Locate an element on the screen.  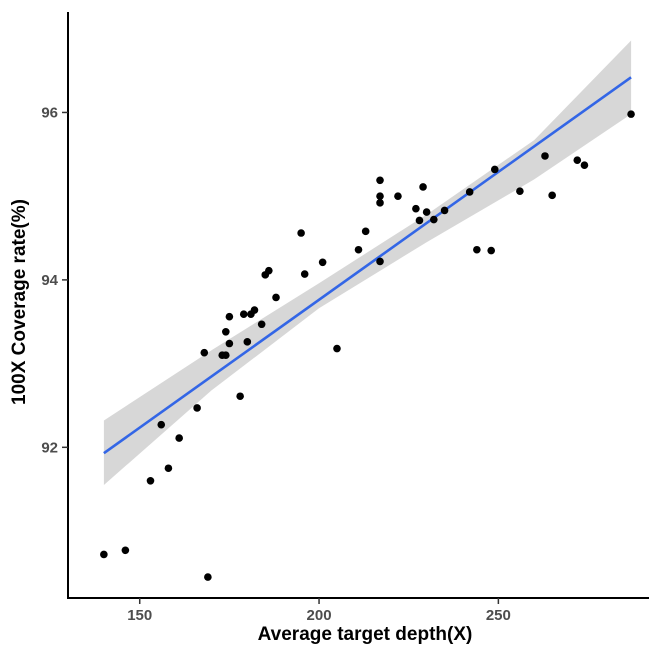
x-axis-title: Average target depth(X) is located at coordinates (365, 634).